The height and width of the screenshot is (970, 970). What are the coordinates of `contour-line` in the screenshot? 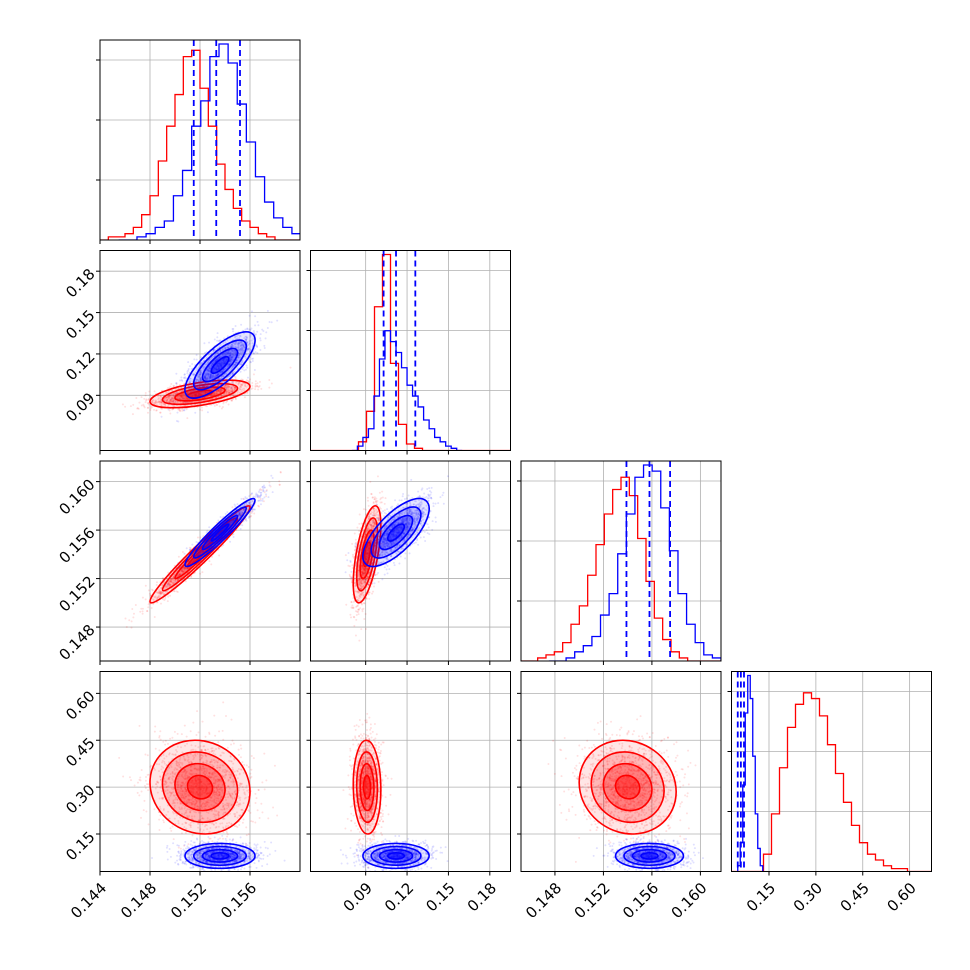 It's located at (220, 365).